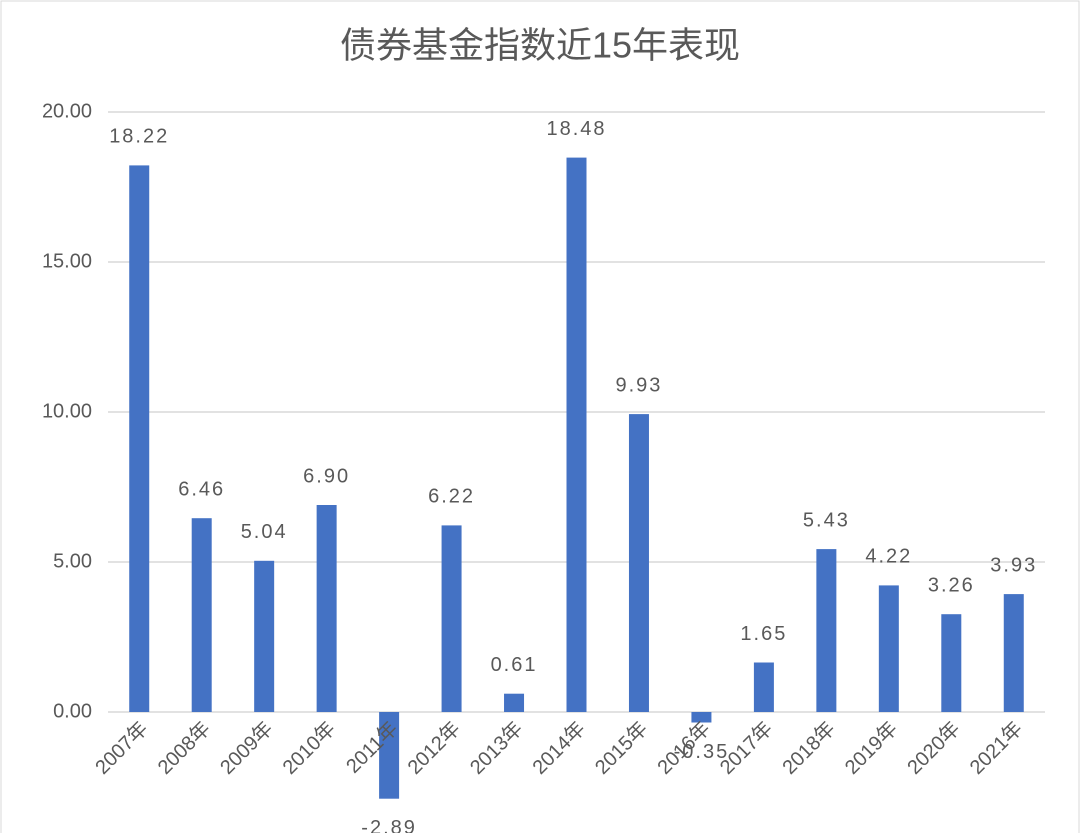  Describe the element at coordinates (67, 261) in the screenshot. I see `y-tick-label: 15.00` at that location.